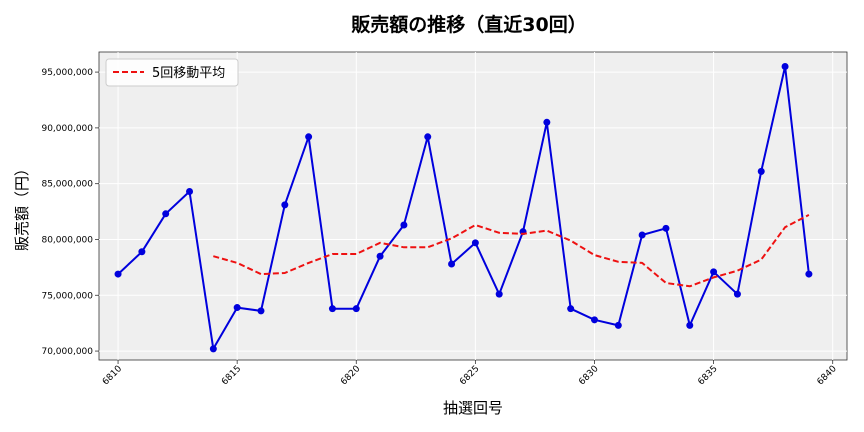 The image size is (864, 432). What do you see at coordinates (588, 375) in the screenshot?
I see `x-tick-label: 6830` at bounding box center [588, 375].